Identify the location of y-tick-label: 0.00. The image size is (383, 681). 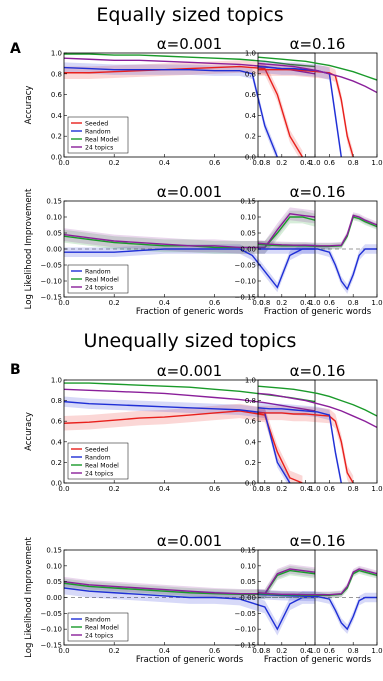
(248, 598).